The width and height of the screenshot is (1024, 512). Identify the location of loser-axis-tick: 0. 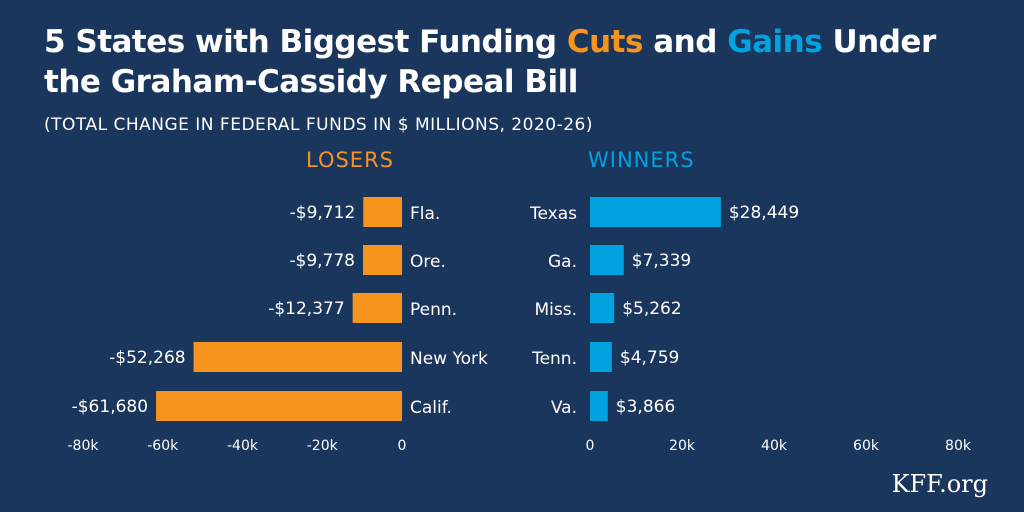
(402, 446).